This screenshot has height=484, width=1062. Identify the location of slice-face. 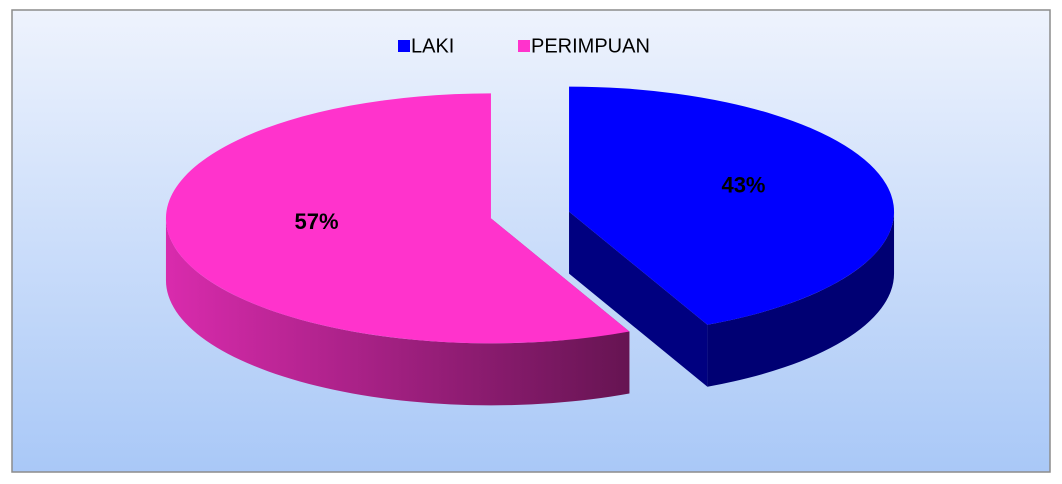
(638, 299).